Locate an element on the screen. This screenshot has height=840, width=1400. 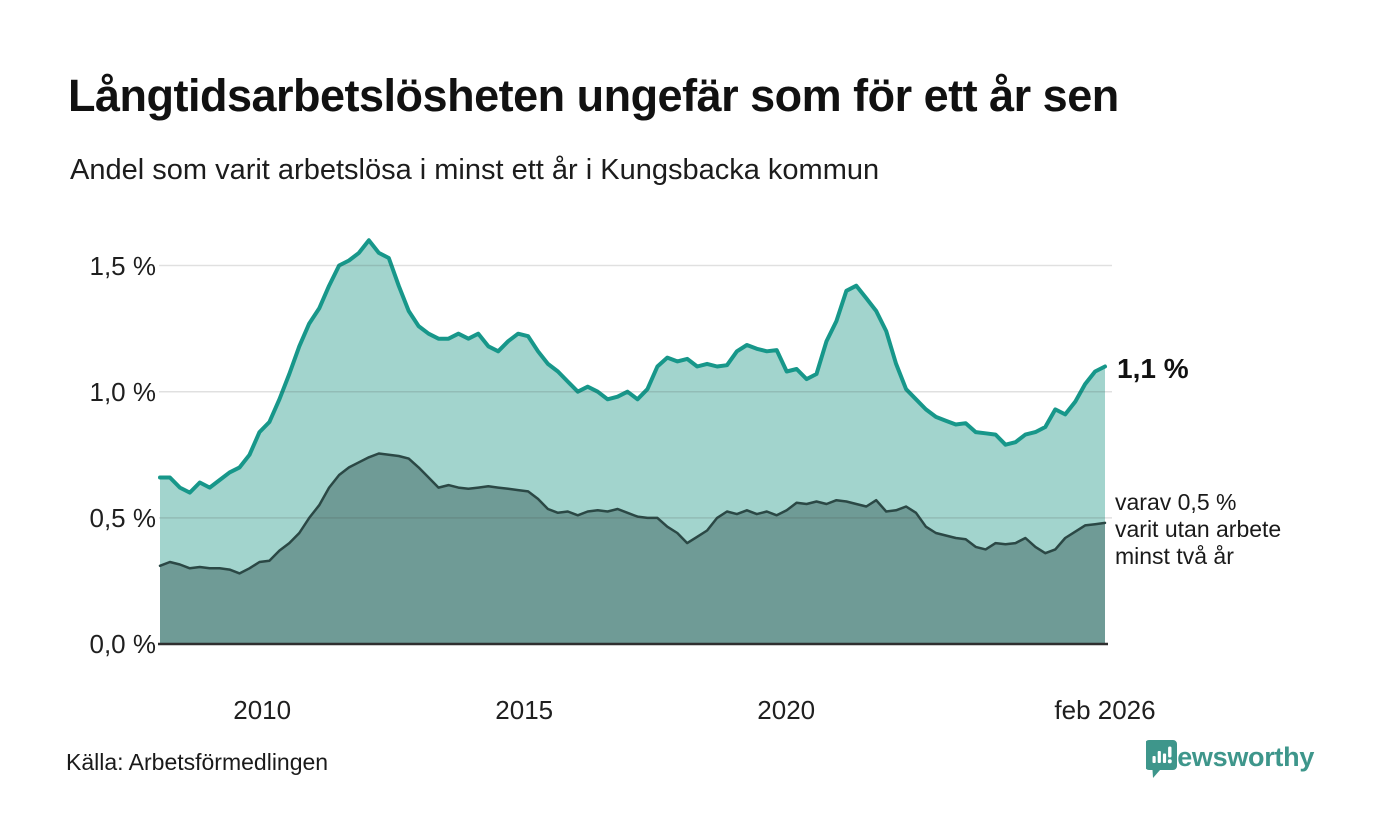
y-tick-label: 0,5 % is located at coordinates (123, 517).